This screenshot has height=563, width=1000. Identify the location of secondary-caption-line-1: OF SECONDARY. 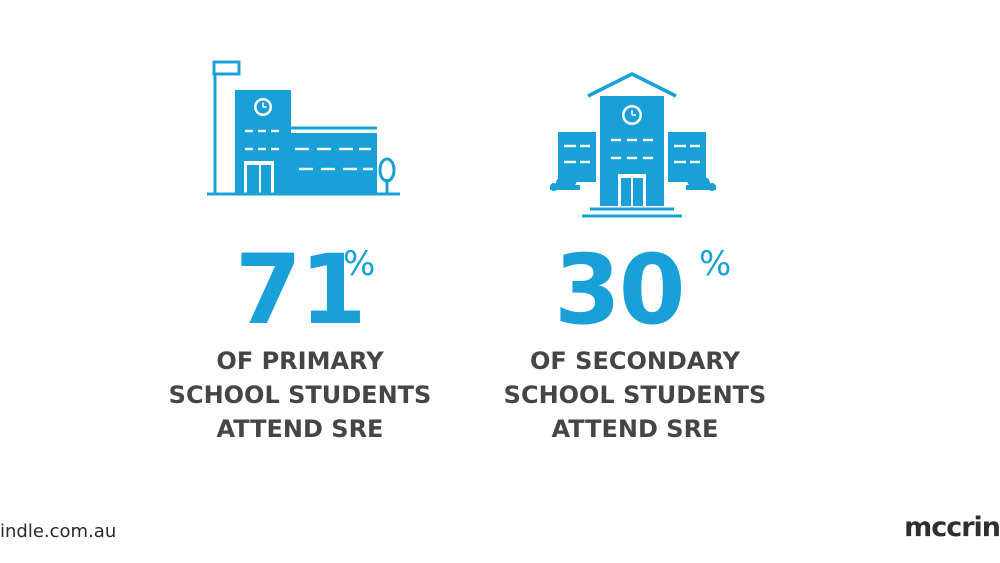
(635, 361).